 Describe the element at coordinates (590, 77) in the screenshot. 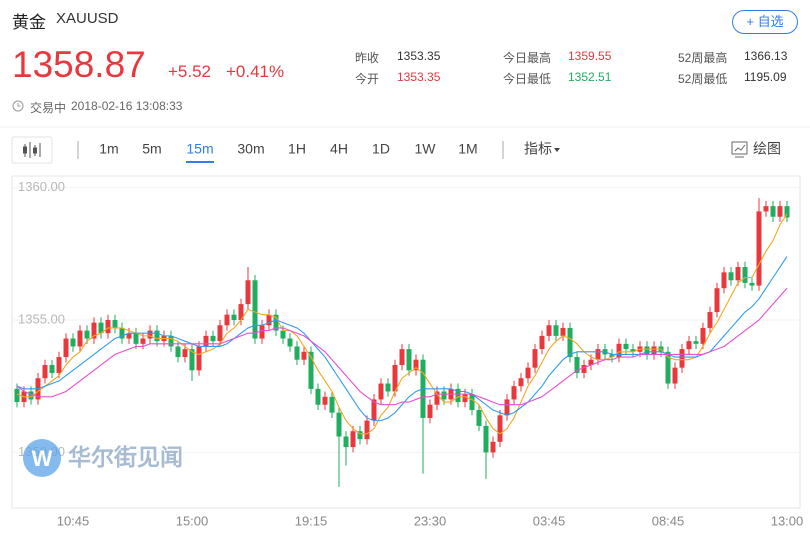

I see `stat-value: 1352.51` at that location.